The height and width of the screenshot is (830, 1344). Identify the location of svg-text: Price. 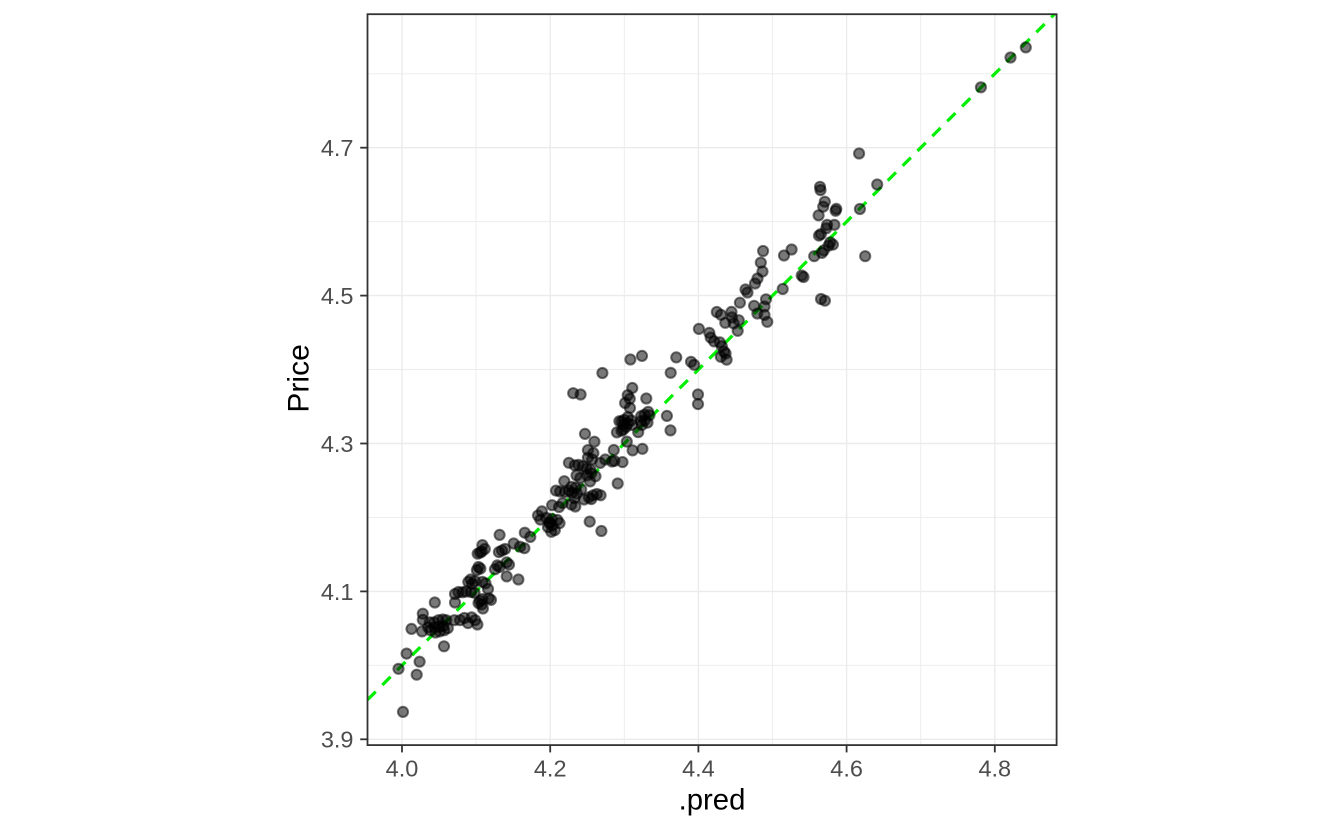
(298, 378).